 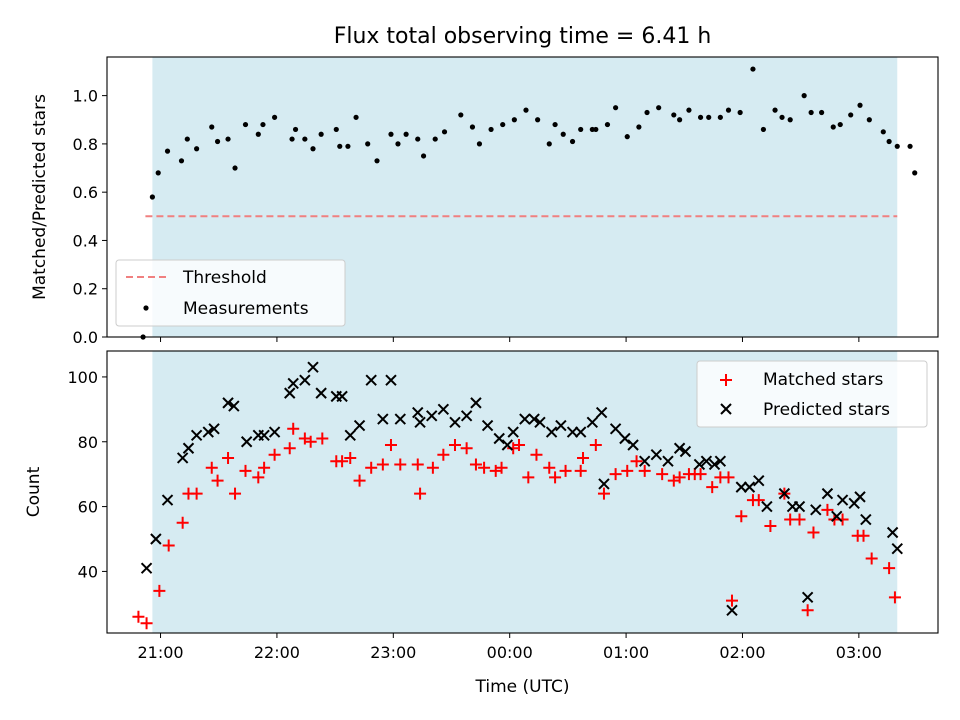 What do you see at coordinates (224, 278) in the screenshot?
I see `legend-threshold-label: Threshold` at bounding box center [224, 278].